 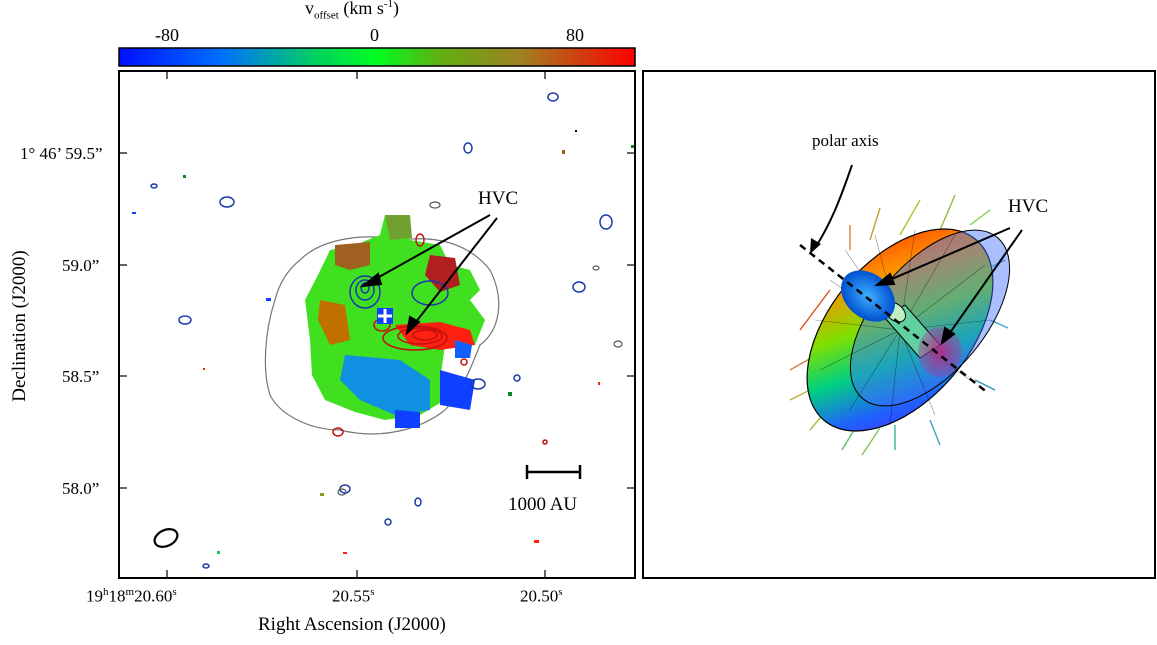 What do you see at coordinates (541, 596) in the screenshot?
I see `xtick-2: 20.50s` at bounding box center [541, 596].